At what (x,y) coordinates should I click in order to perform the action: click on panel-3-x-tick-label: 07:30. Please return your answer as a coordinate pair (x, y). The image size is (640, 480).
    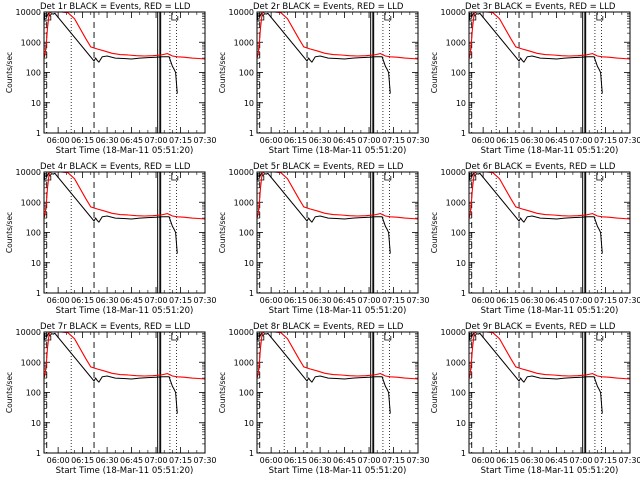
    Looking at the image, I should click on (629, 140).